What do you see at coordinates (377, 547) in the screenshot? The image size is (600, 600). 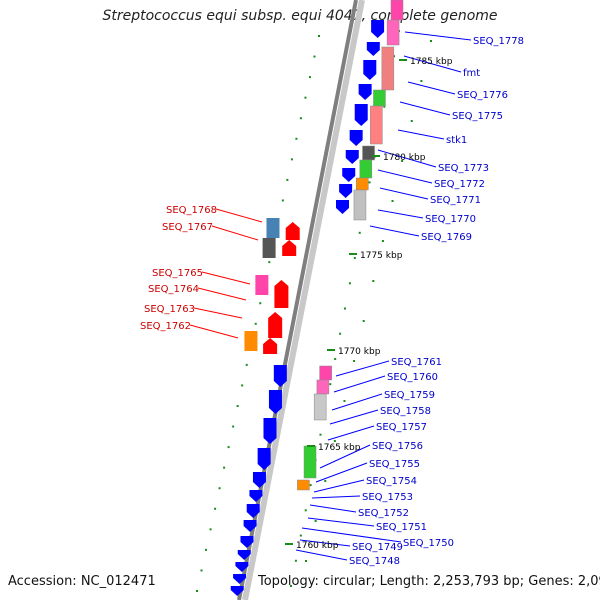 I see `gene-label-forward: SEQ_1749` at bounding box center [377, 547].